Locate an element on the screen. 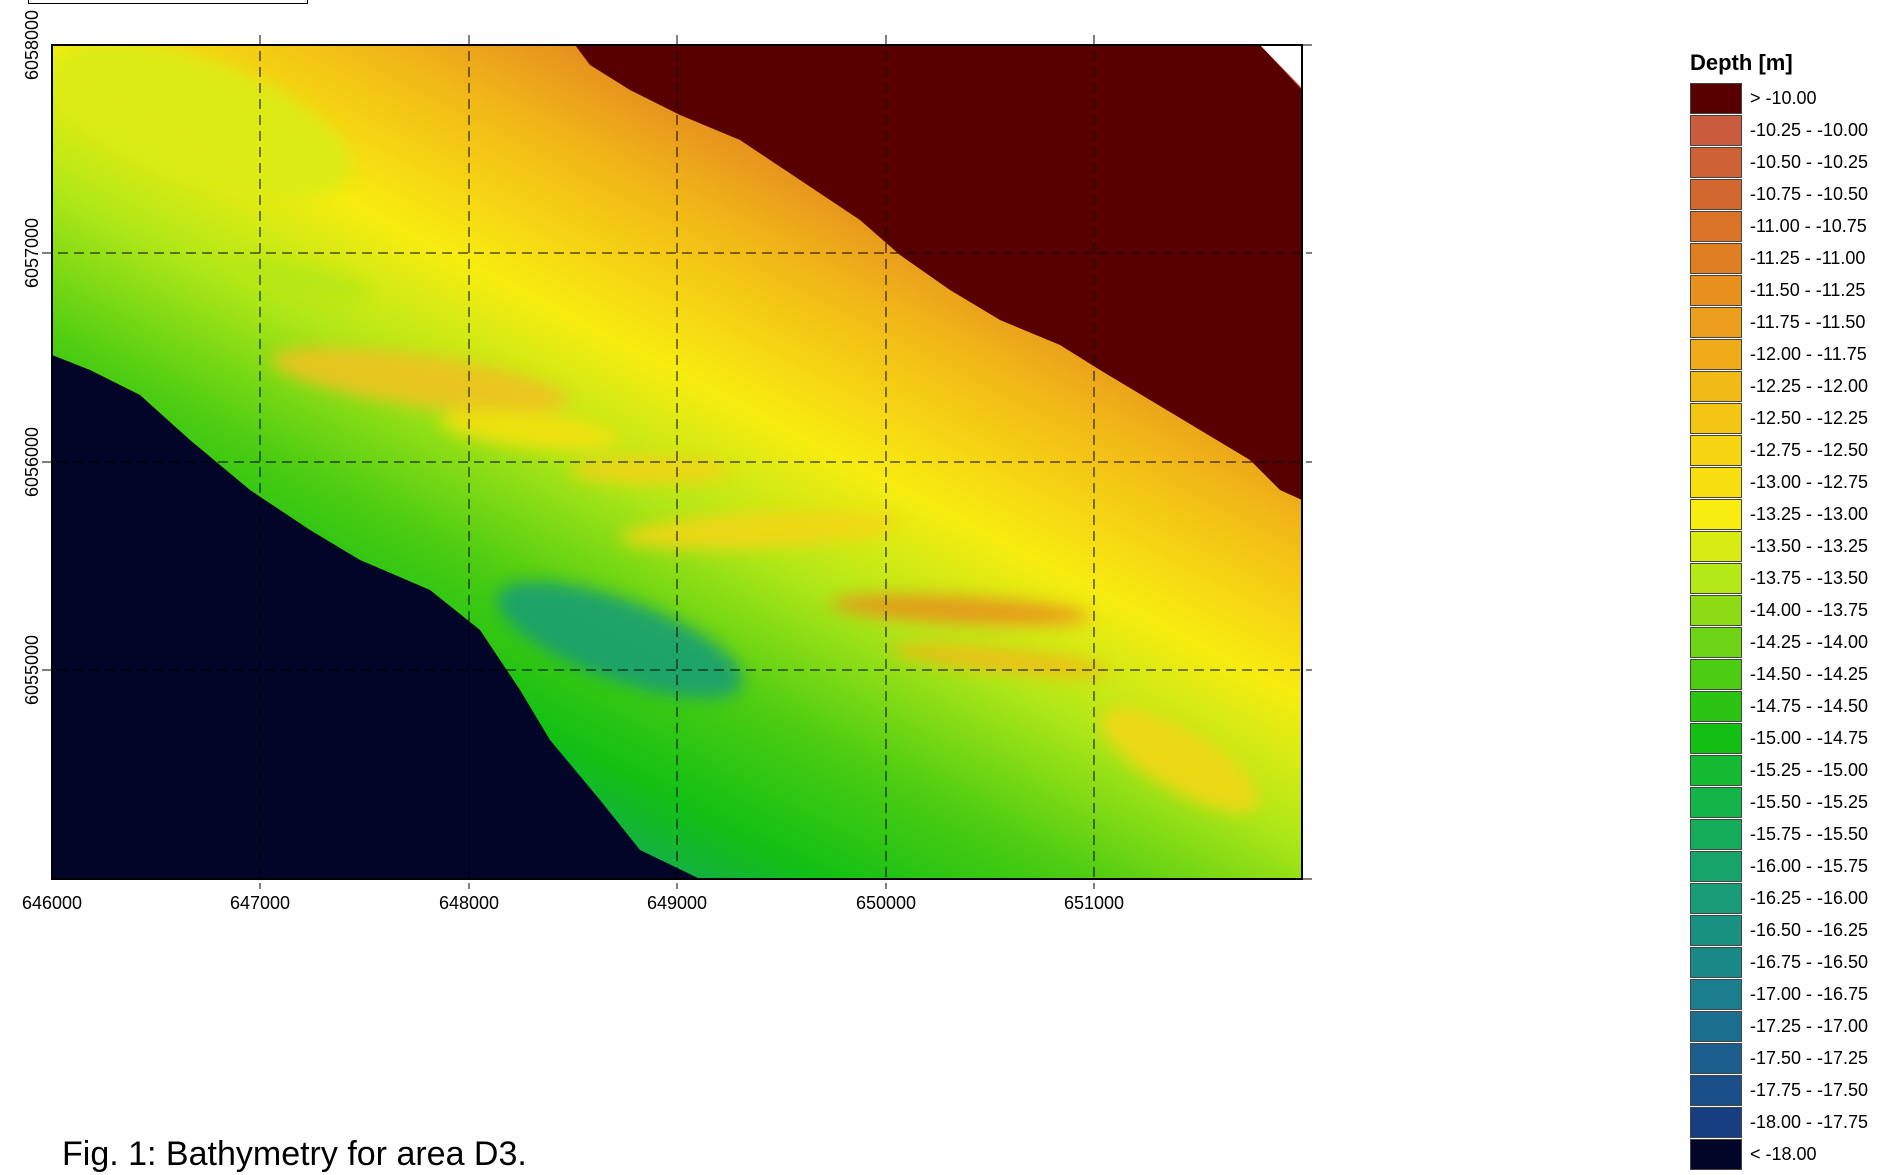  figure-caption: Fig. 1: Bathymetry for area D3. is located at coordinates (294, 1154).